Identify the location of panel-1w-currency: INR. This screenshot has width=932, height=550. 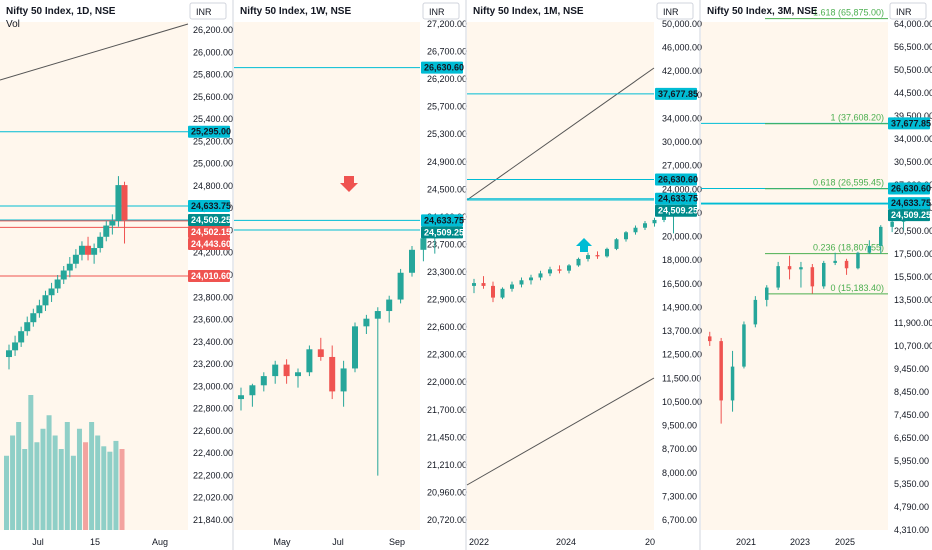
(437, 12).